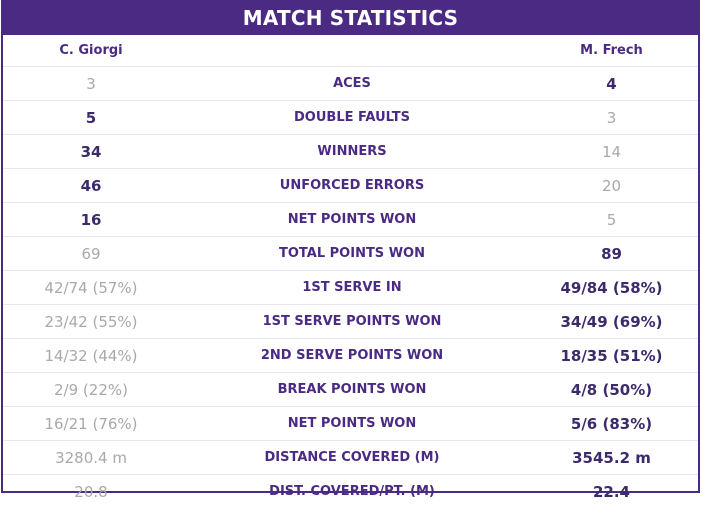  What do you see at coordinates (91, 389) in the screenshot?
I see `stat-left-value: 2/9 (22%)` at bounding box center [91, 389].